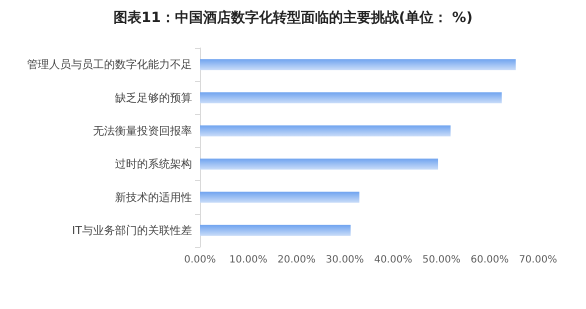 This screenshot has width=586, height=309. I want to click on y-tick-label: 过时的系统架构, so click(153, 164).